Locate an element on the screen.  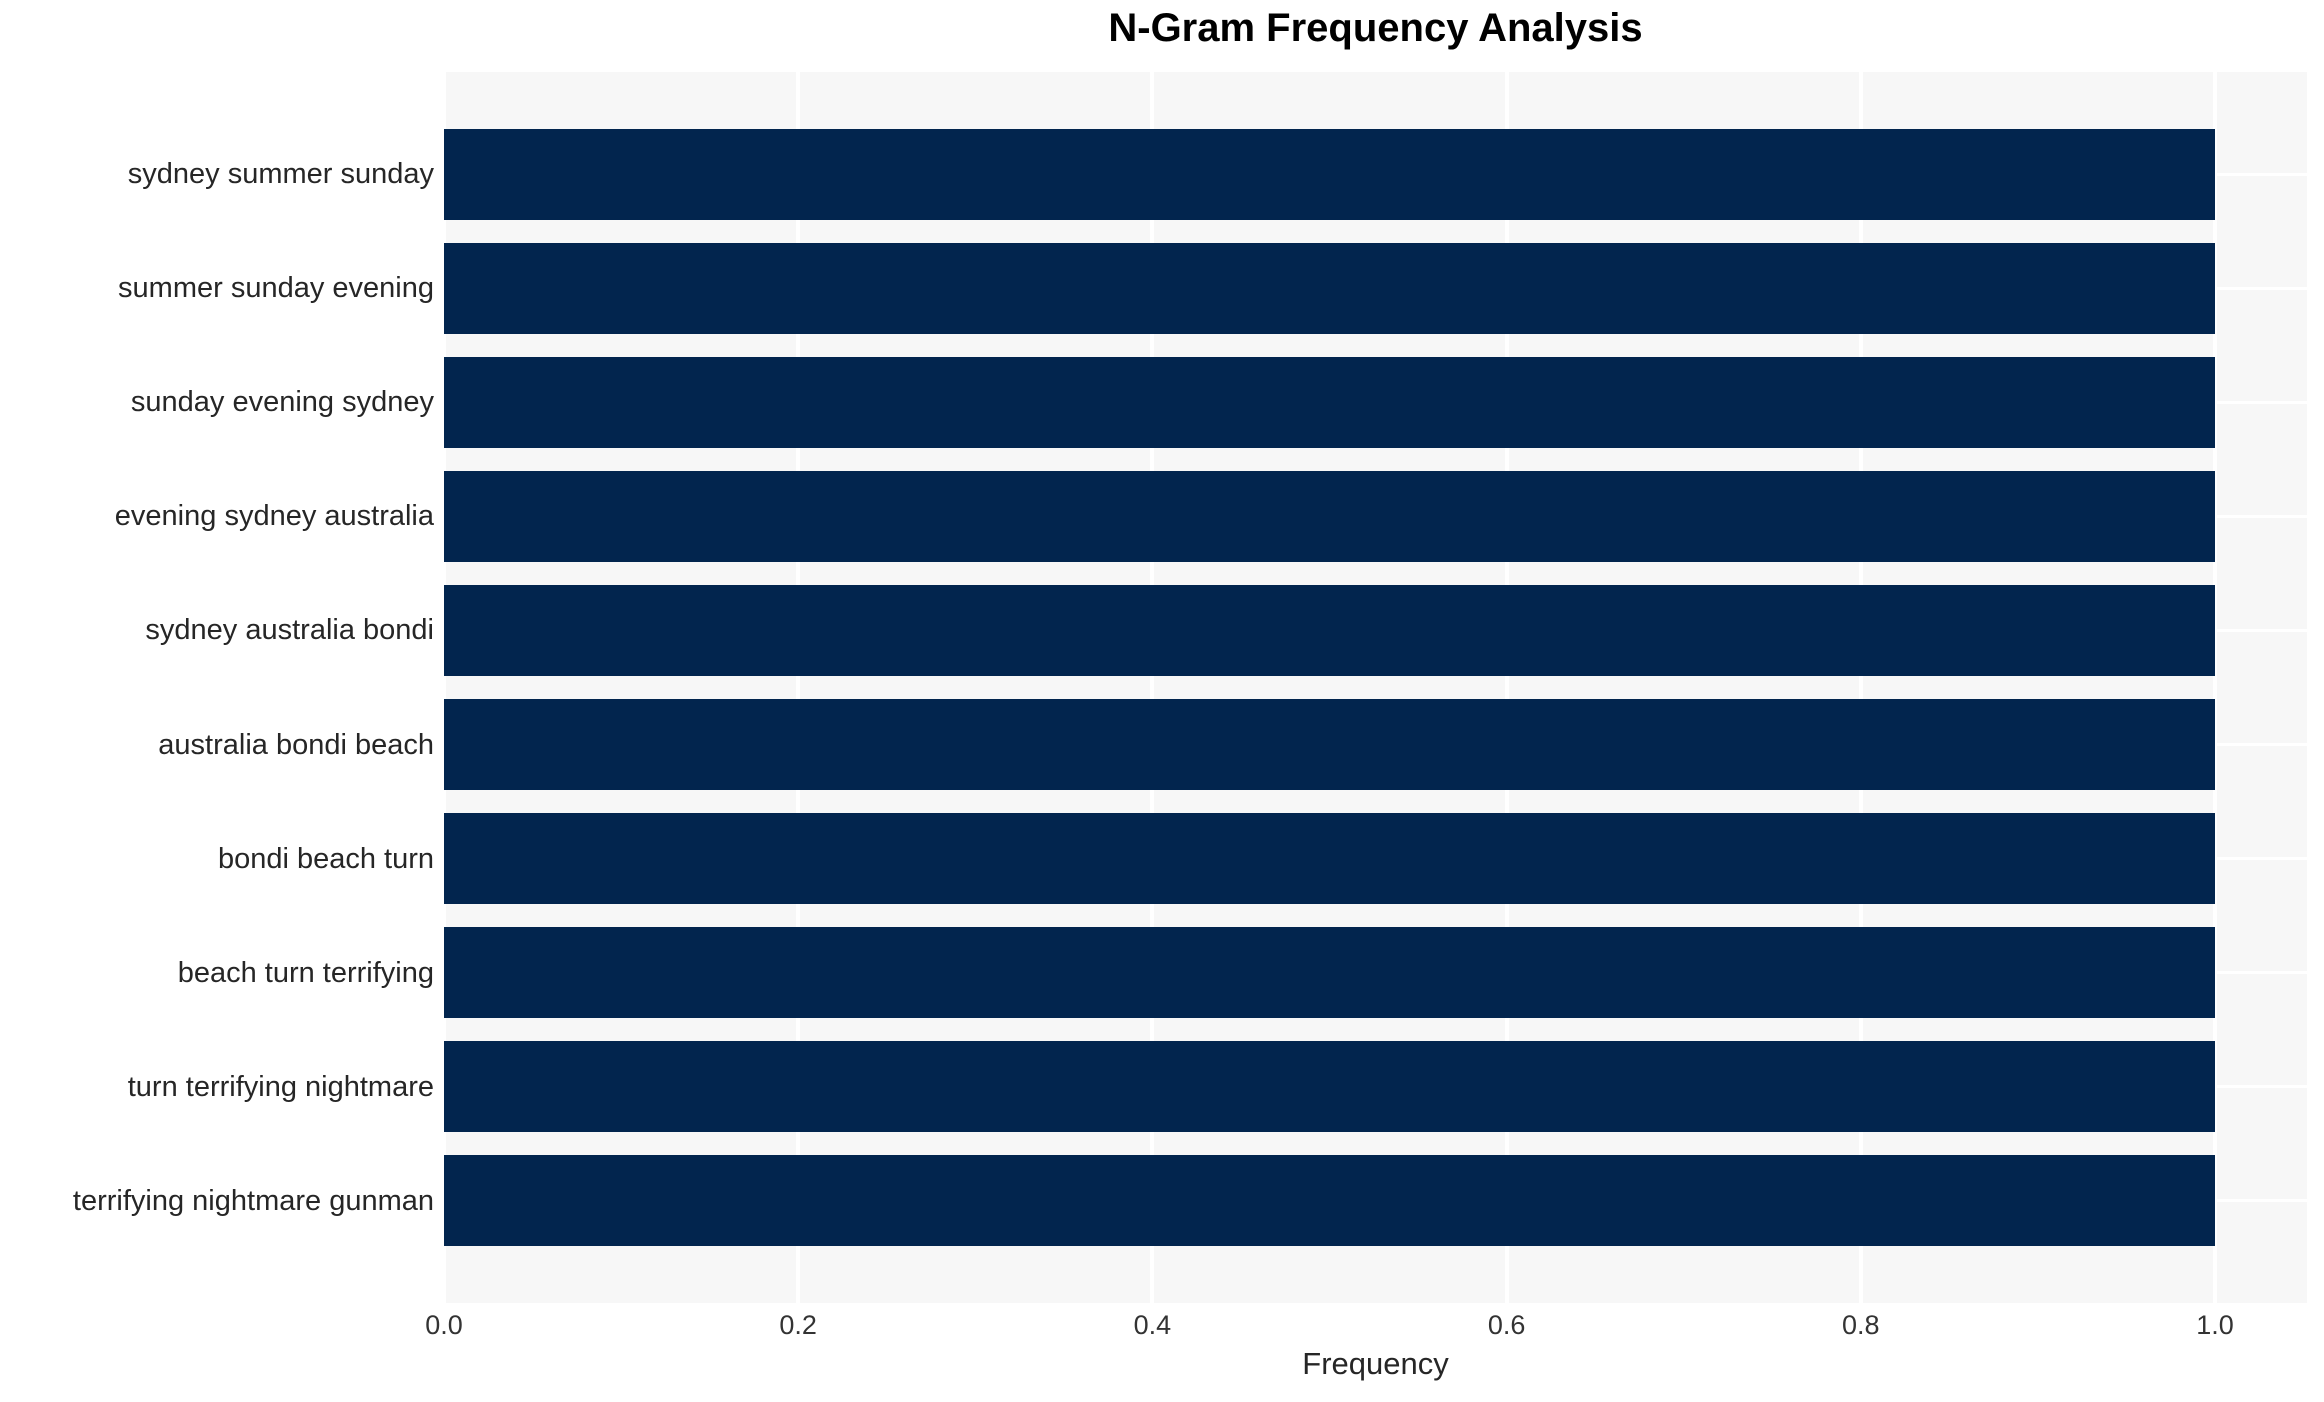
x-tick-label: 0.8 is located at coordinates (1861, 1325).